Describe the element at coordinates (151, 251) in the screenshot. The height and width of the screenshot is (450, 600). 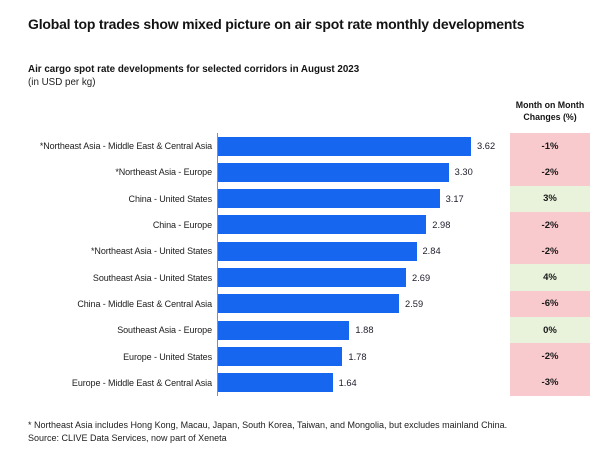
I see `category-label: *Northeast Asia - United States` at that location.